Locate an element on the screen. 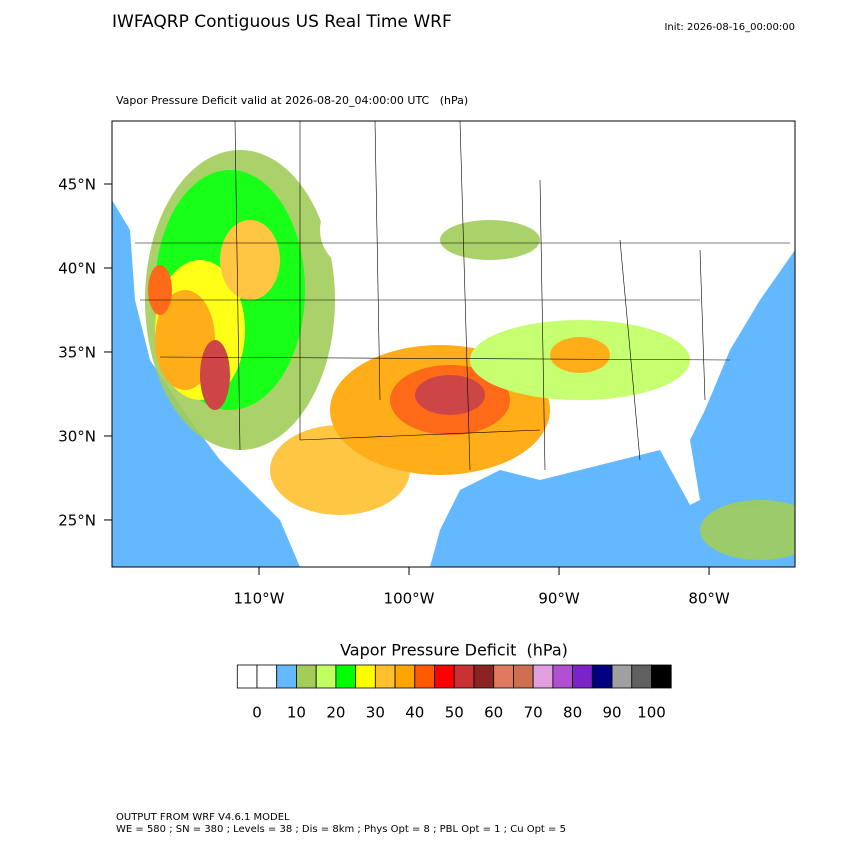 The width and height of the screenshot is (850, 850). colorbar-tick-label: 40 is located at coordinates (414, 713).